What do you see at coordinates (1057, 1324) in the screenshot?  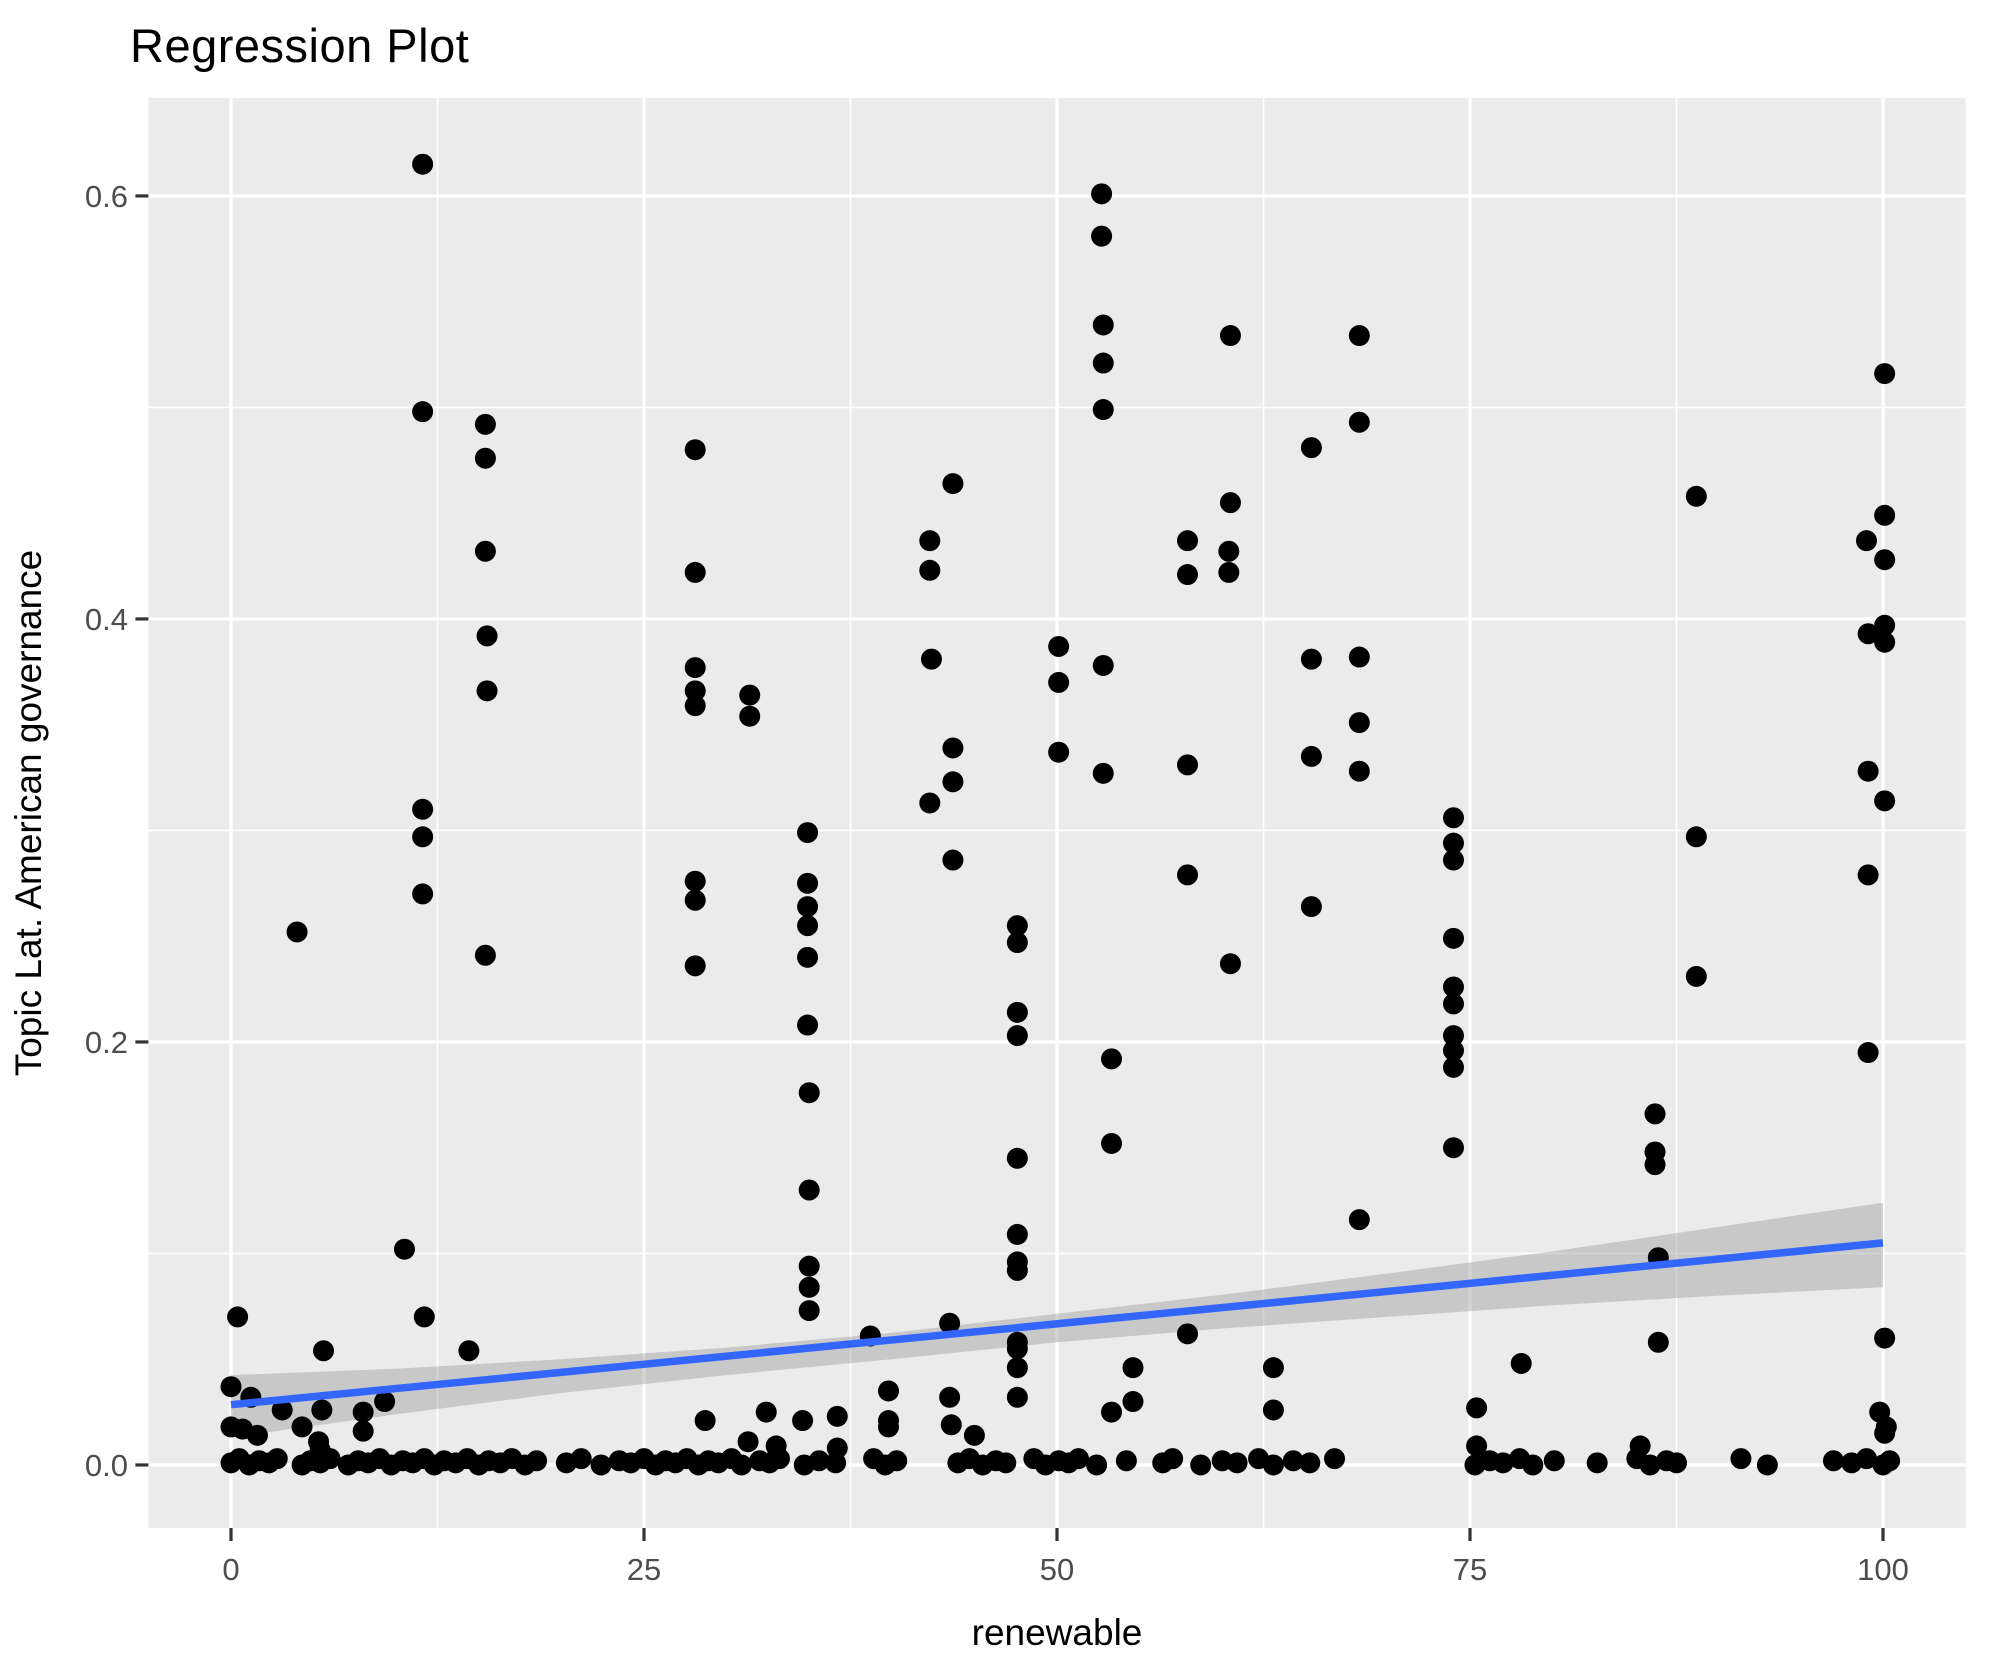 I see `regression-line` at bounding box center [1057, 1324].